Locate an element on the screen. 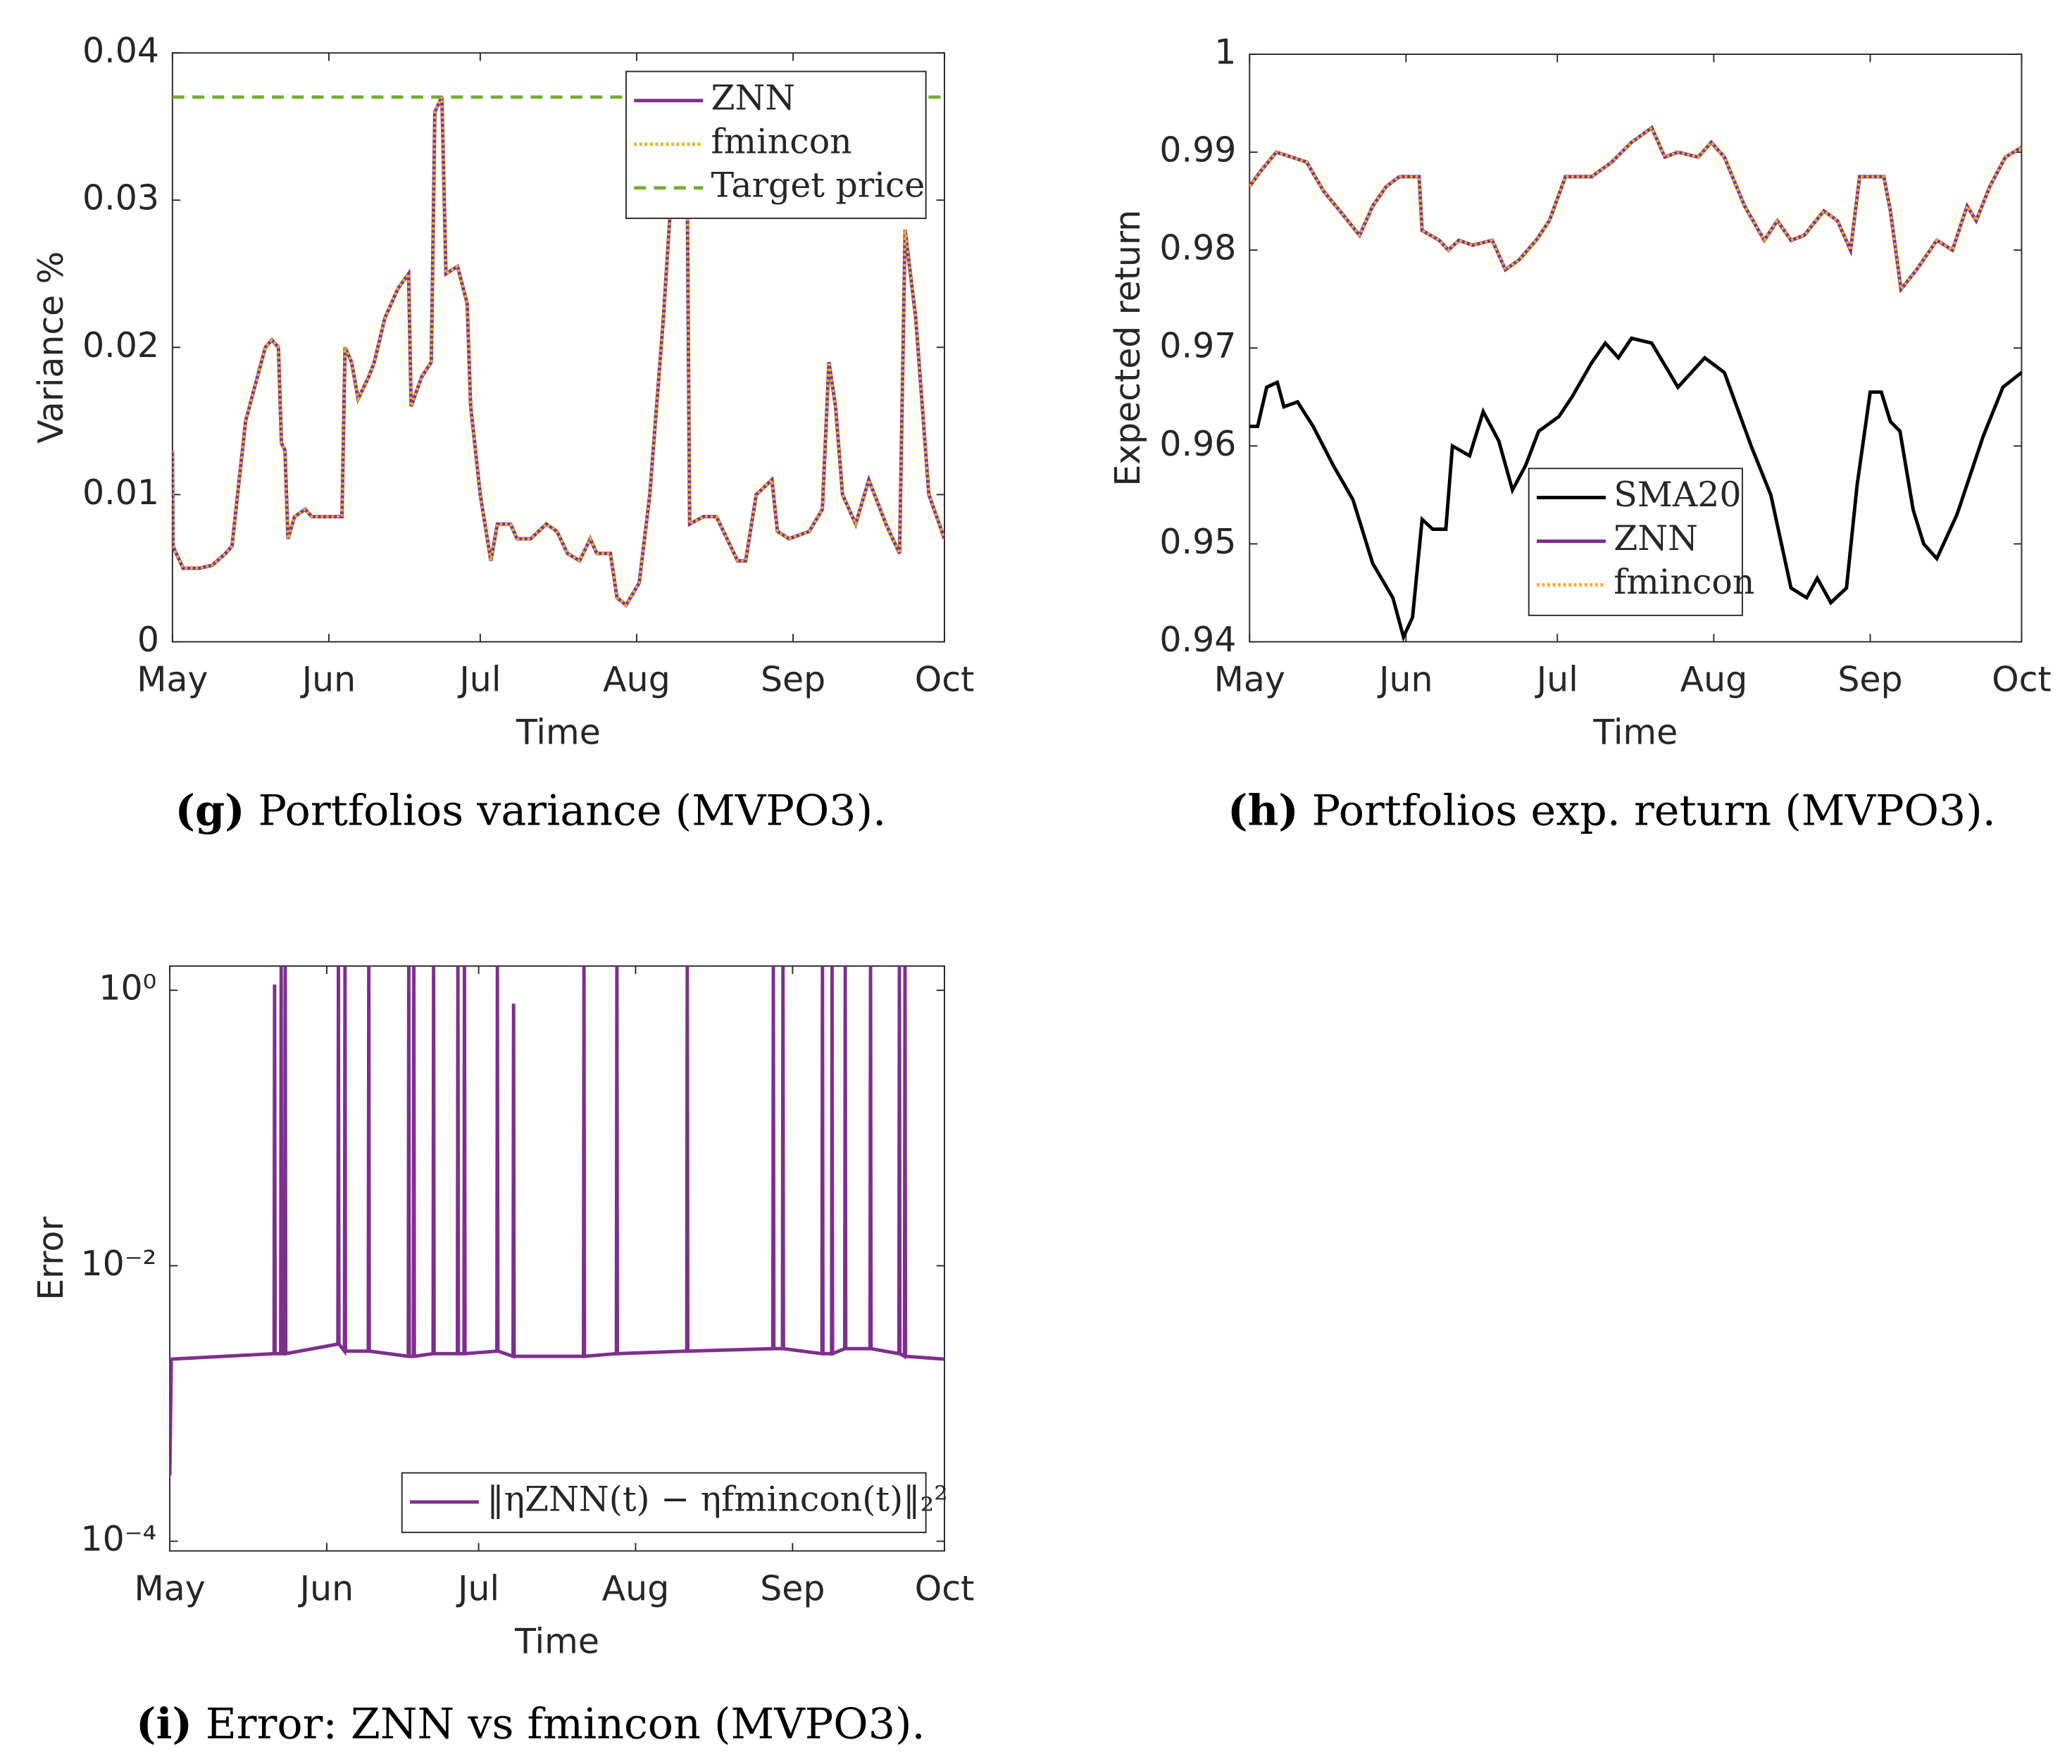  legend-label: ‖ηZNN(t) − ηfmincon(t)‖₂² is located at coordinates (717, 1499).